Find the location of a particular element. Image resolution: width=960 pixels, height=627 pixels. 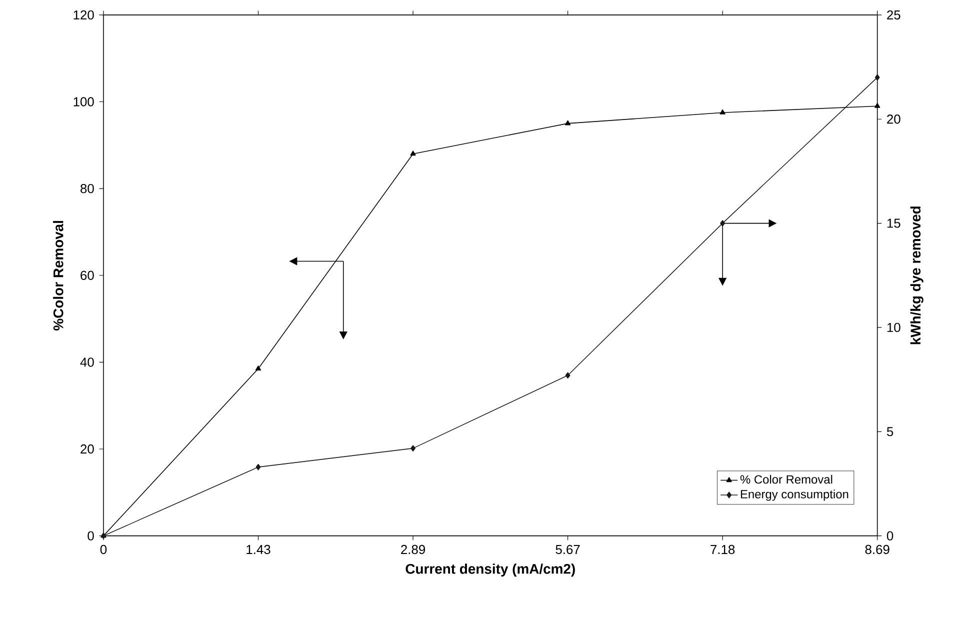

y2-tick-label: 25 is located at coordinates (893, 15).